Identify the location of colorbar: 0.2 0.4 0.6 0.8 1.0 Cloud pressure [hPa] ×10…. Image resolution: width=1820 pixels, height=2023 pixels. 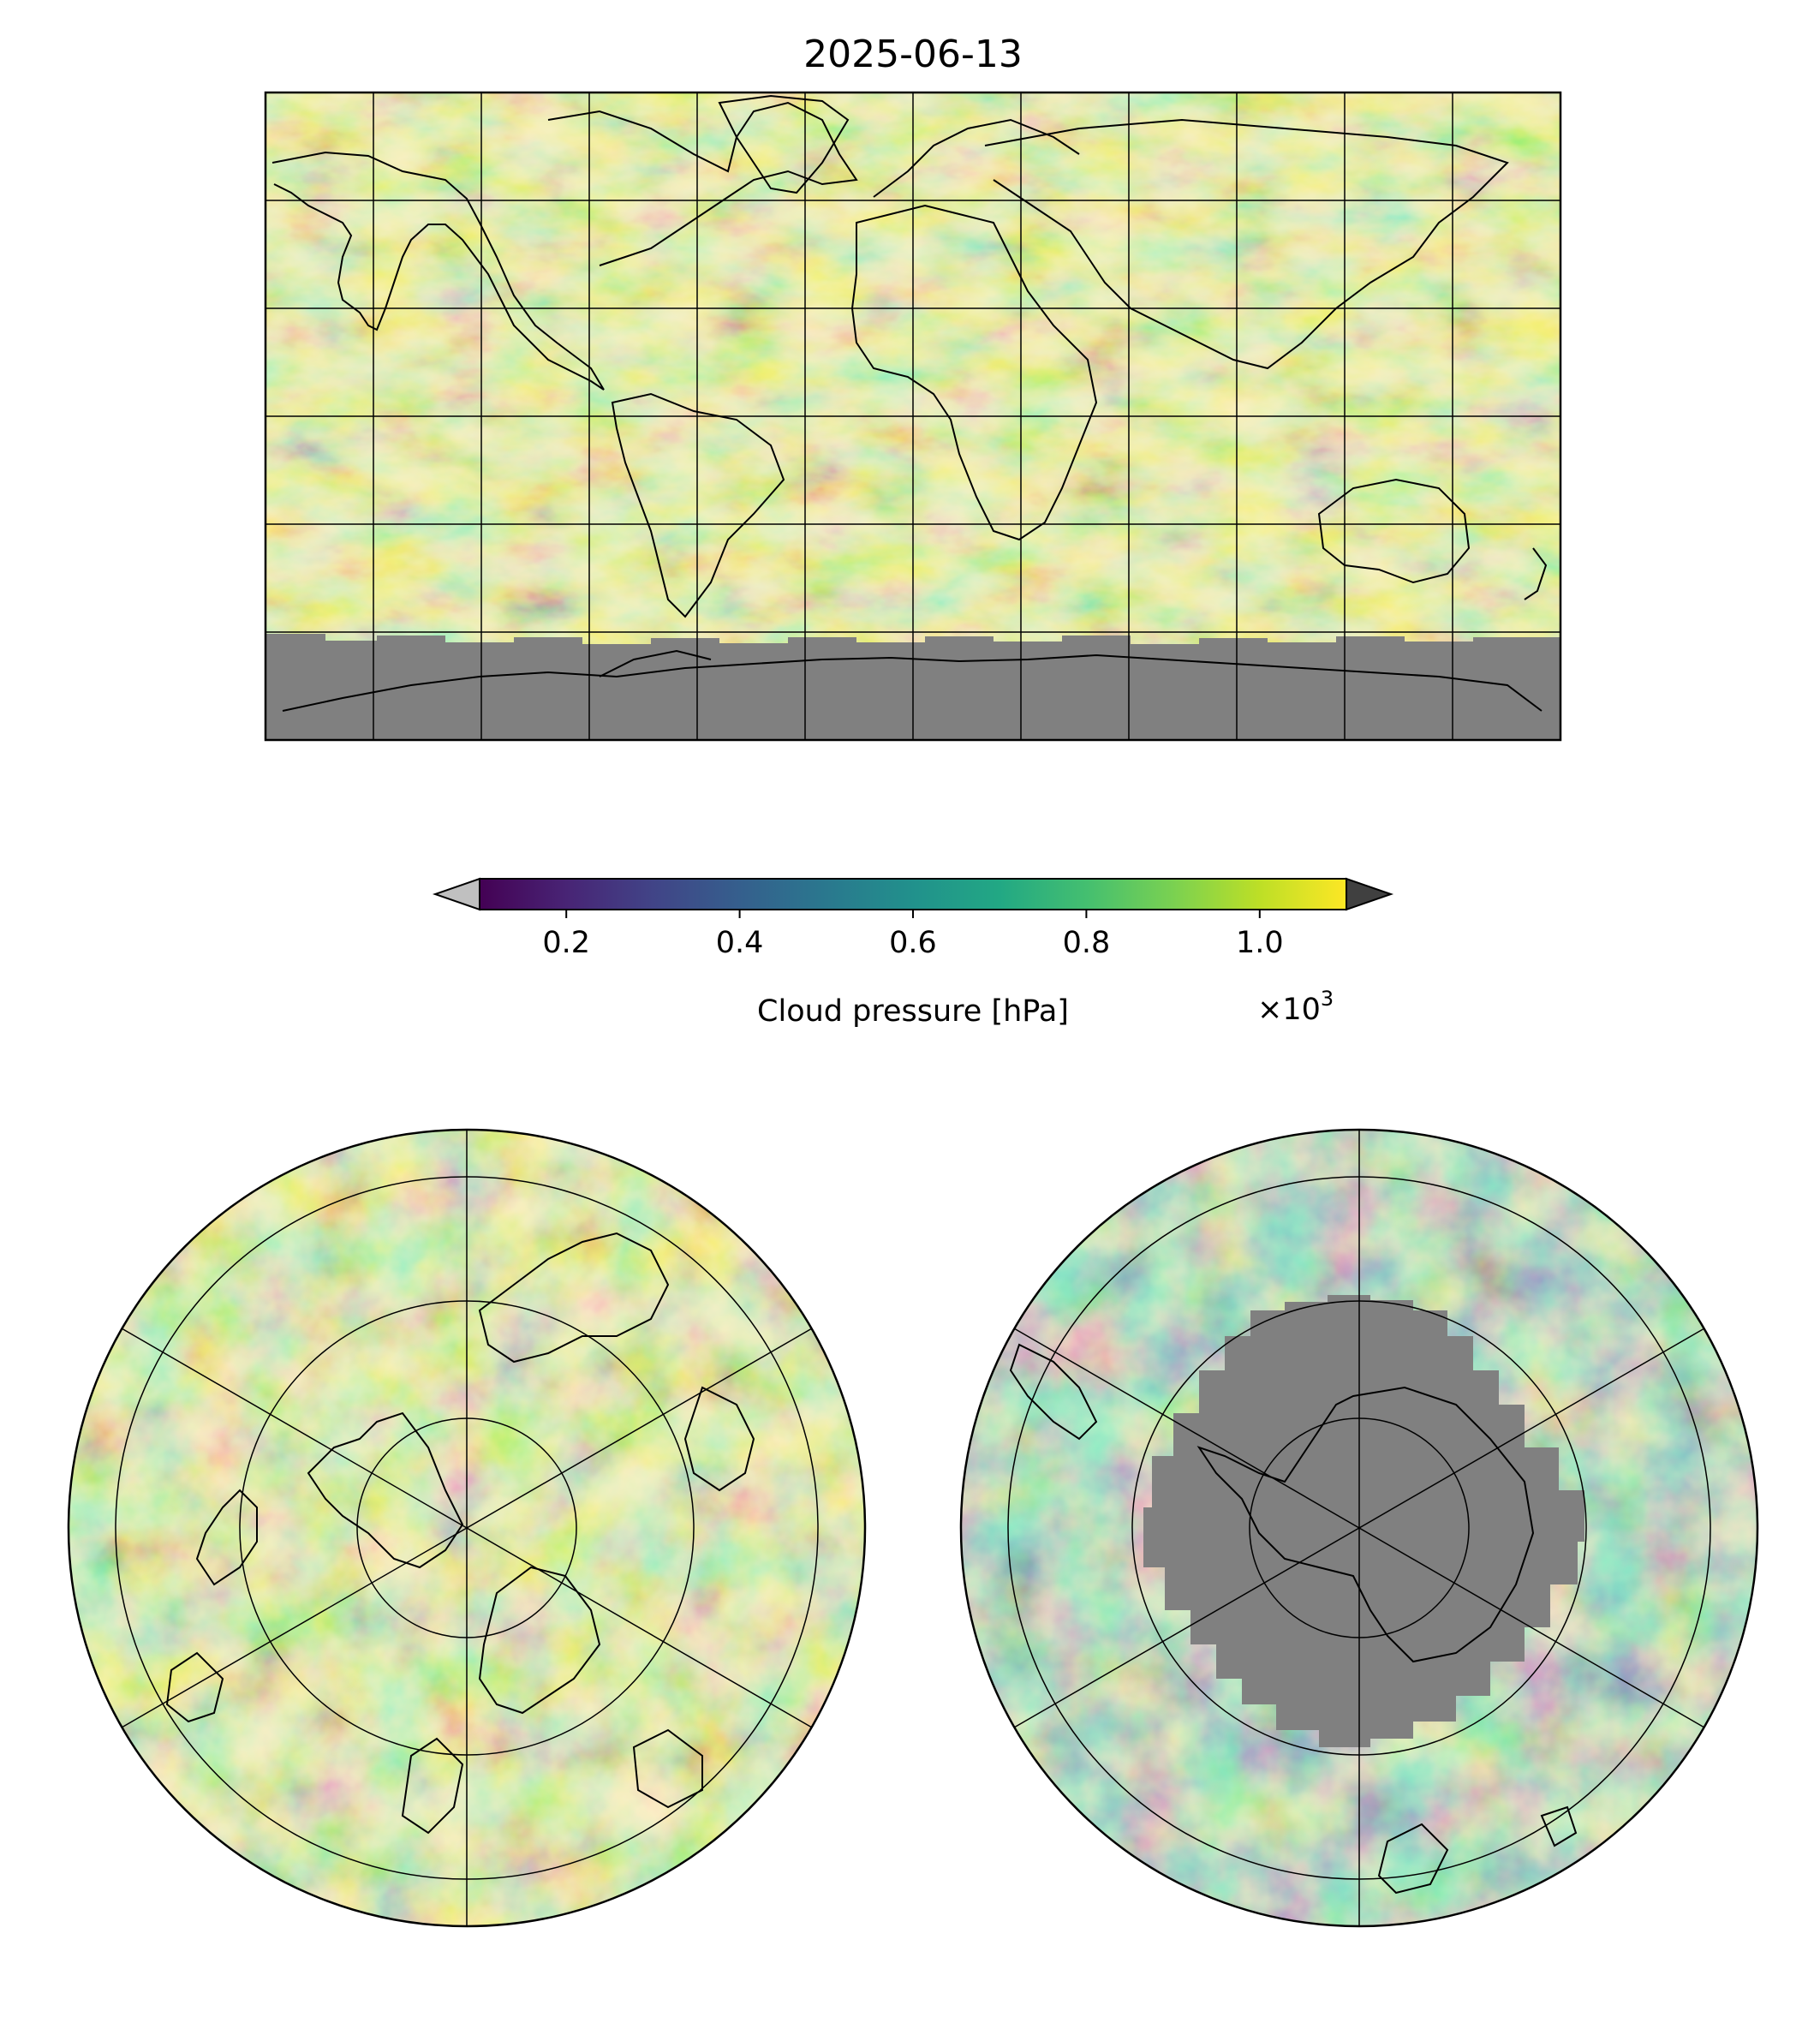
(913, 953).